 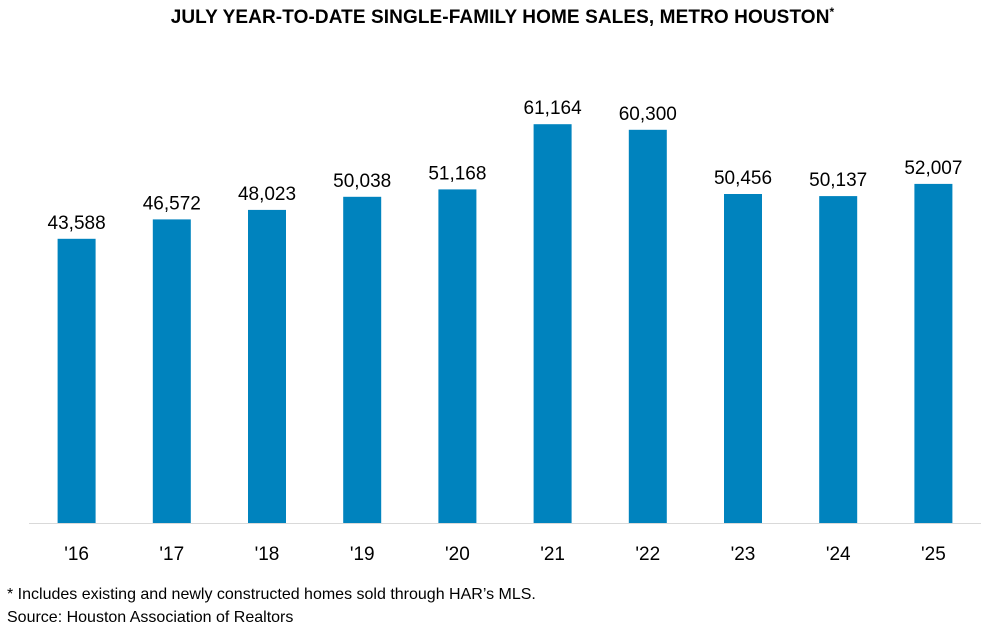 What do you see at coordinates (933, 168) in the screenshot?
I see `data-label-9: 52,007` at bounding box center [933, 168].